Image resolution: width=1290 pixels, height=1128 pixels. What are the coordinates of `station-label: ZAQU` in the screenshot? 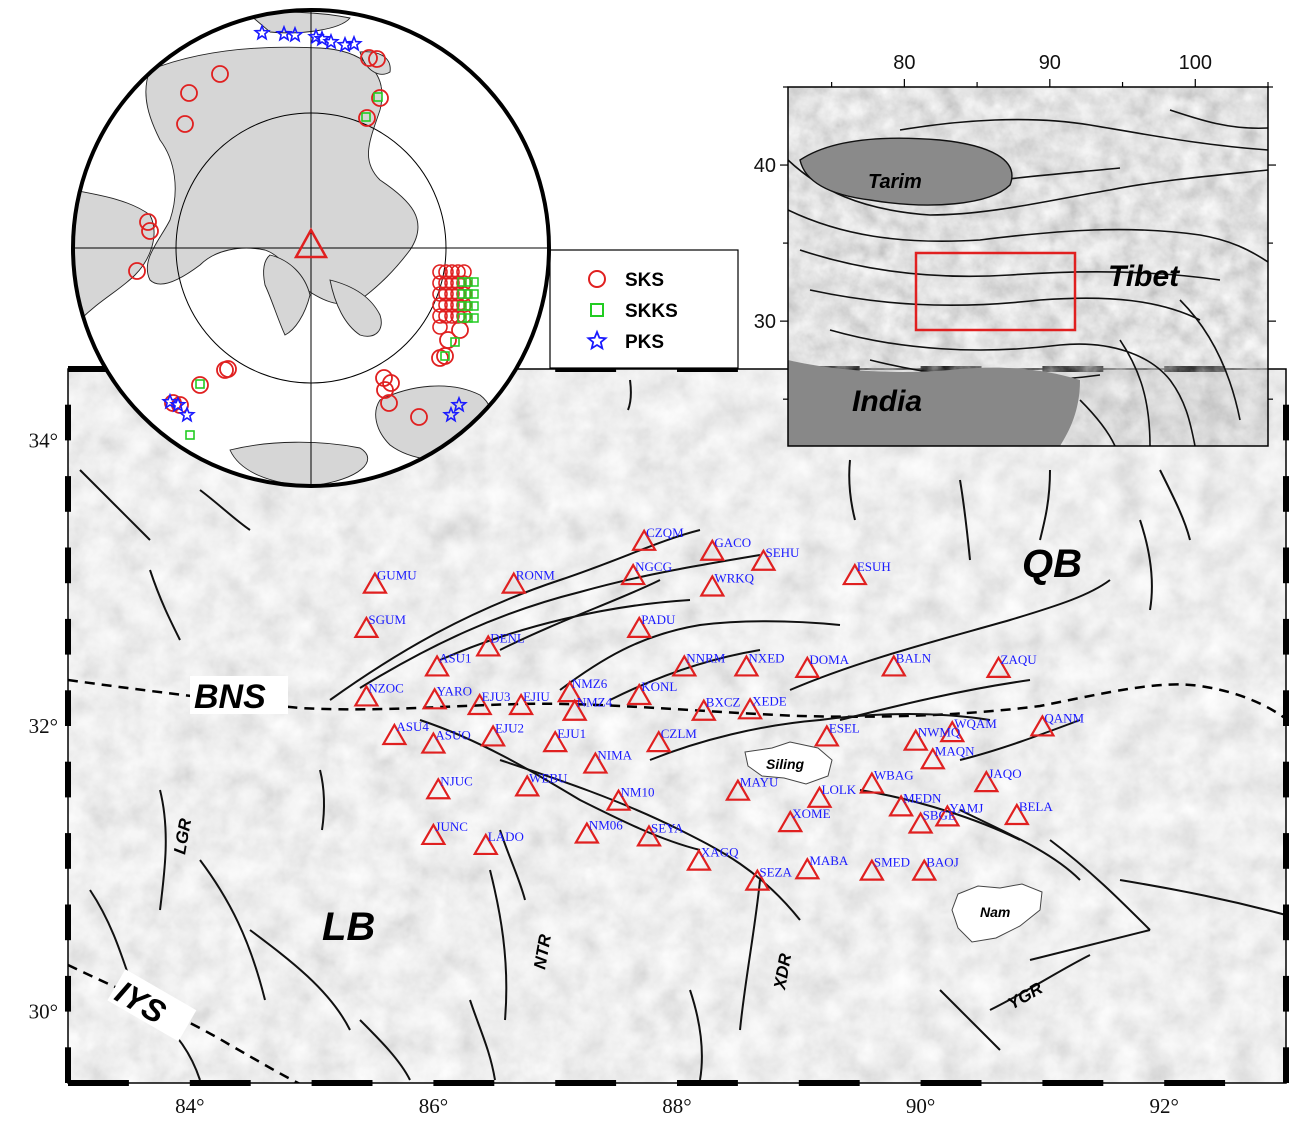 It's located at (1019, 659).